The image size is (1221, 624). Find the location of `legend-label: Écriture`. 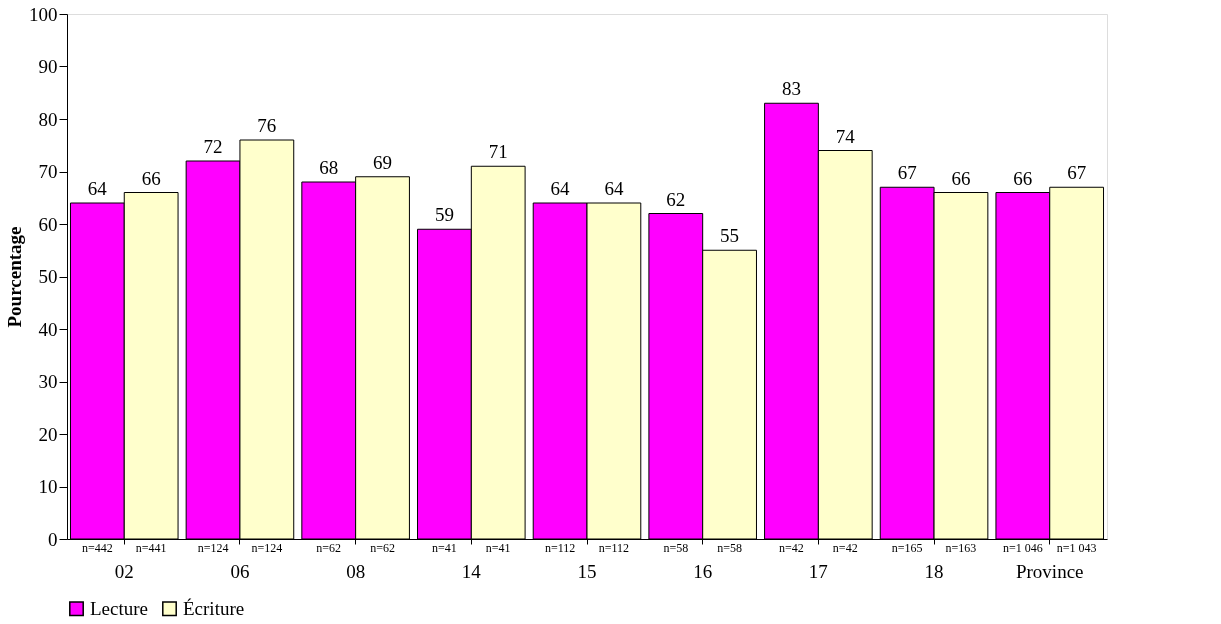

legend-label: Écriture is located at coordinates (214, 608).